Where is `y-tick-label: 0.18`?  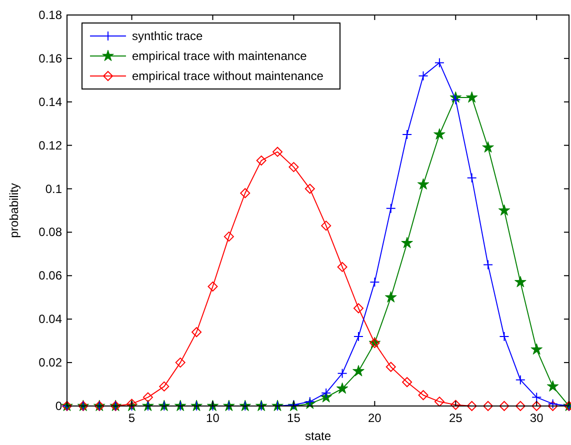
y-tick-label: 0.18 is located at coordinates (50, 15).